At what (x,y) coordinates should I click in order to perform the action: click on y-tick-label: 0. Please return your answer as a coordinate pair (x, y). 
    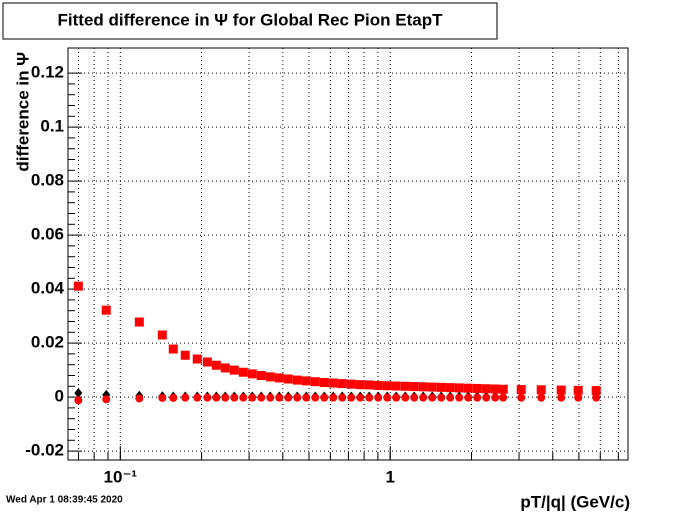
    Looking at the image, I should click on (59, 396).